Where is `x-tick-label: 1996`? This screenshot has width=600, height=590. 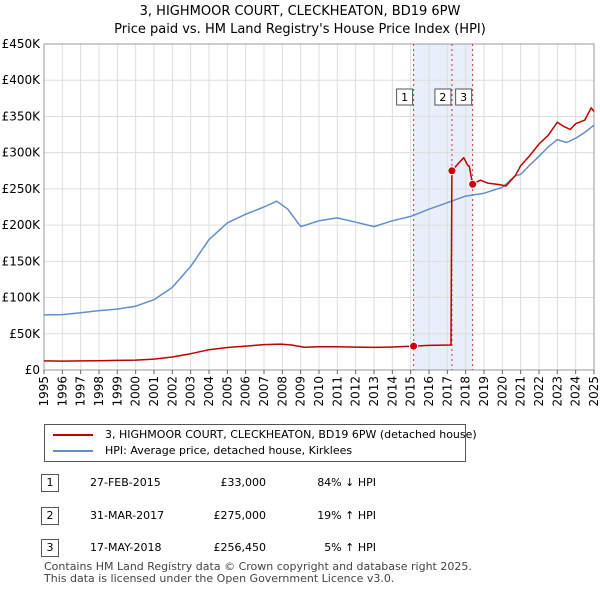
x-tick-label: 1996 is located at coordinates (62, 391).